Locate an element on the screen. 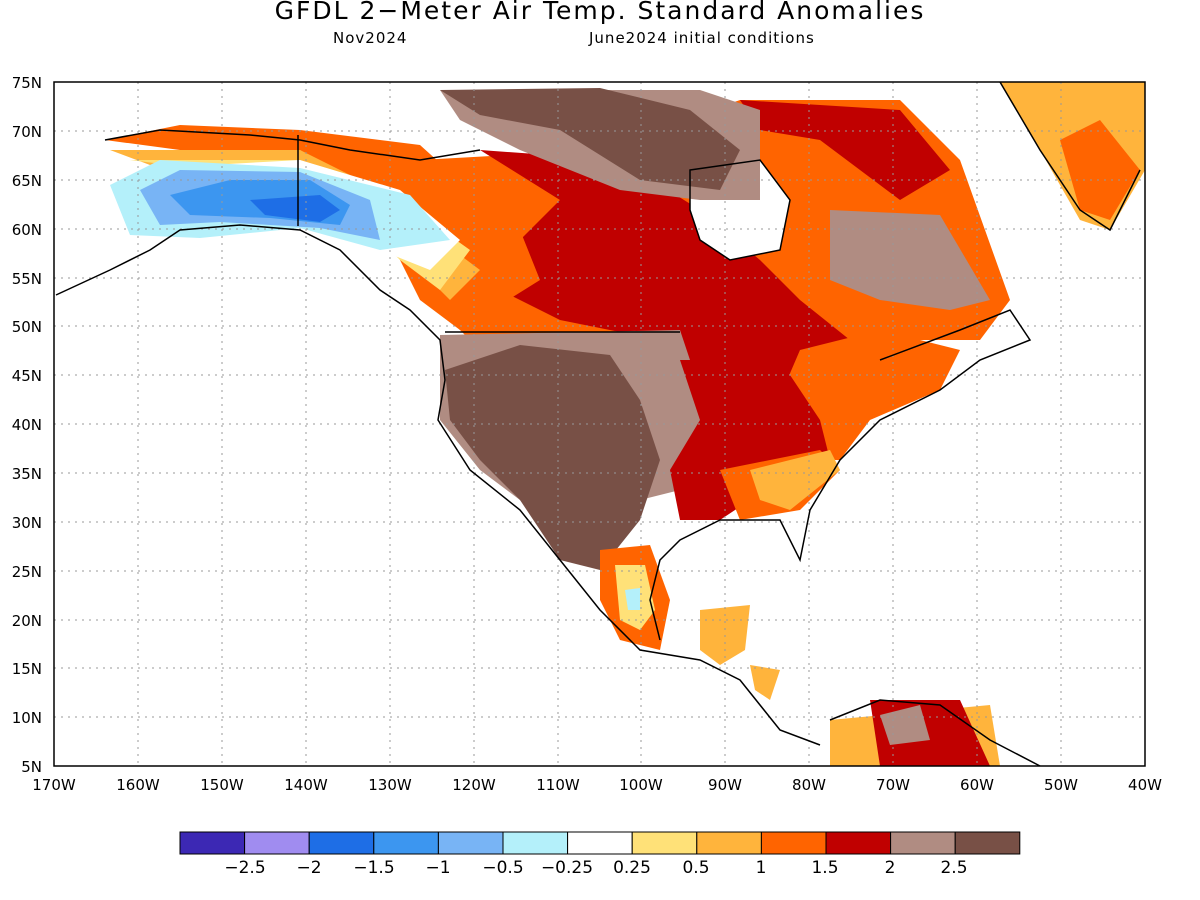 Image resolution: width=1200 pixels, height=900 pixels. lat-label: 20N is located at coordinates (27, 621).